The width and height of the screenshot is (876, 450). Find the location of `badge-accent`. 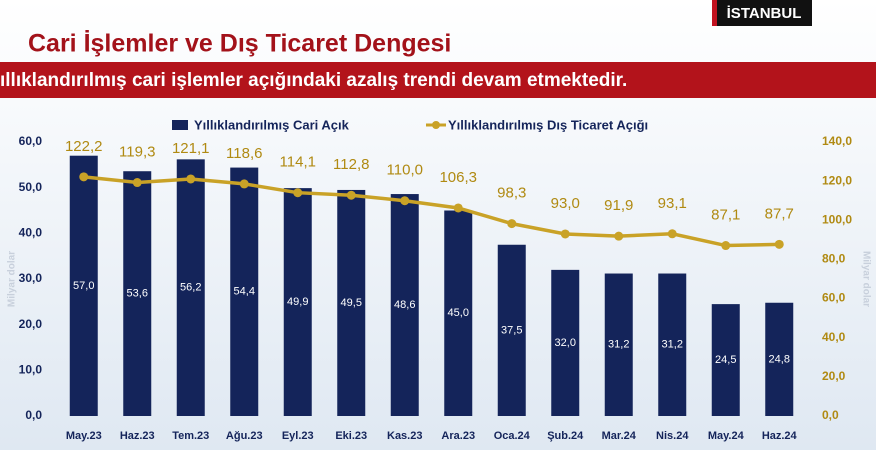

badge-accent is located at coordinates (714, 13).